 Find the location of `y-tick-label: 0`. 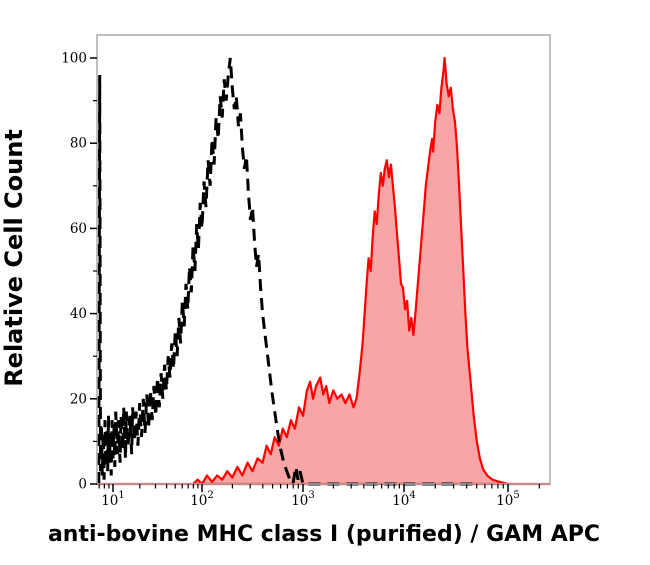

y-tick-label: 0 is located at coordinates (82, 485).